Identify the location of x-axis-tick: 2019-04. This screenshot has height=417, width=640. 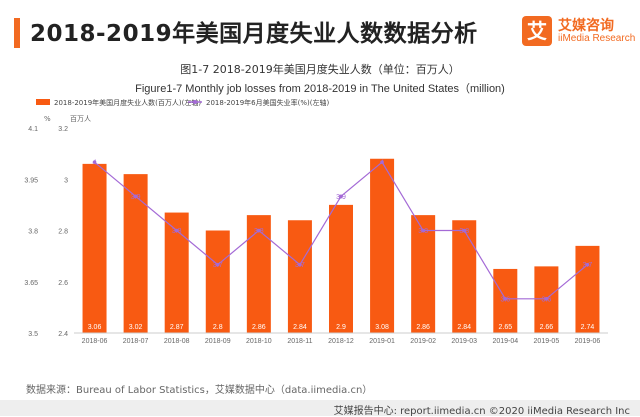
(505, 341).